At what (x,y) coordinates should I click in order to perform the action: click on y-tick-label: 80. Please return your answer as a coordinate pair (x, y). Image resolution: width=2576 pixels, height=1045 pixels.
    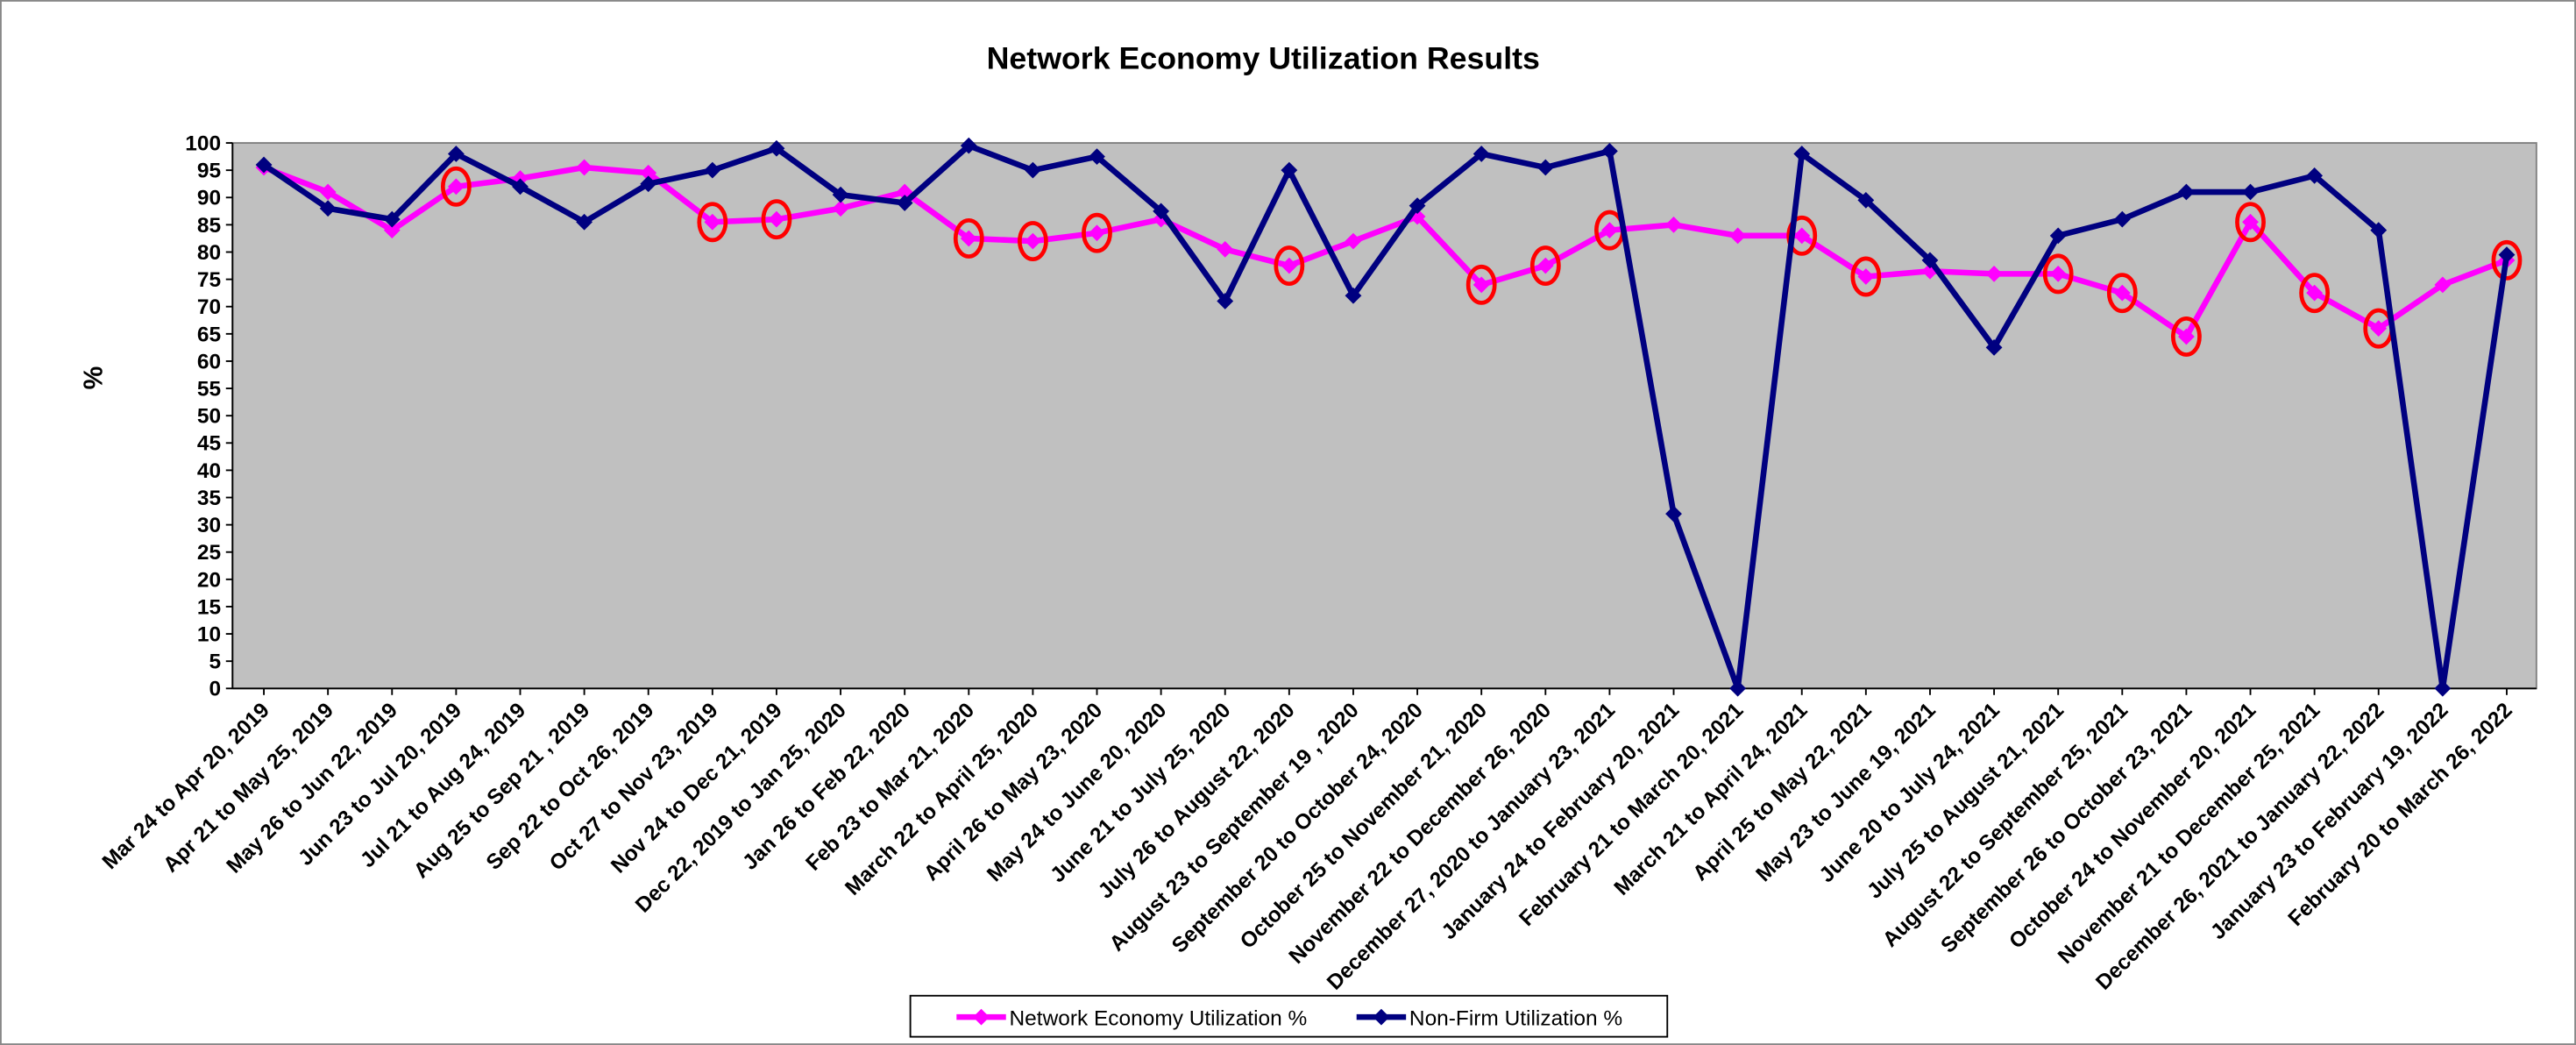
    Looking at the image, I should click on (209, 253).